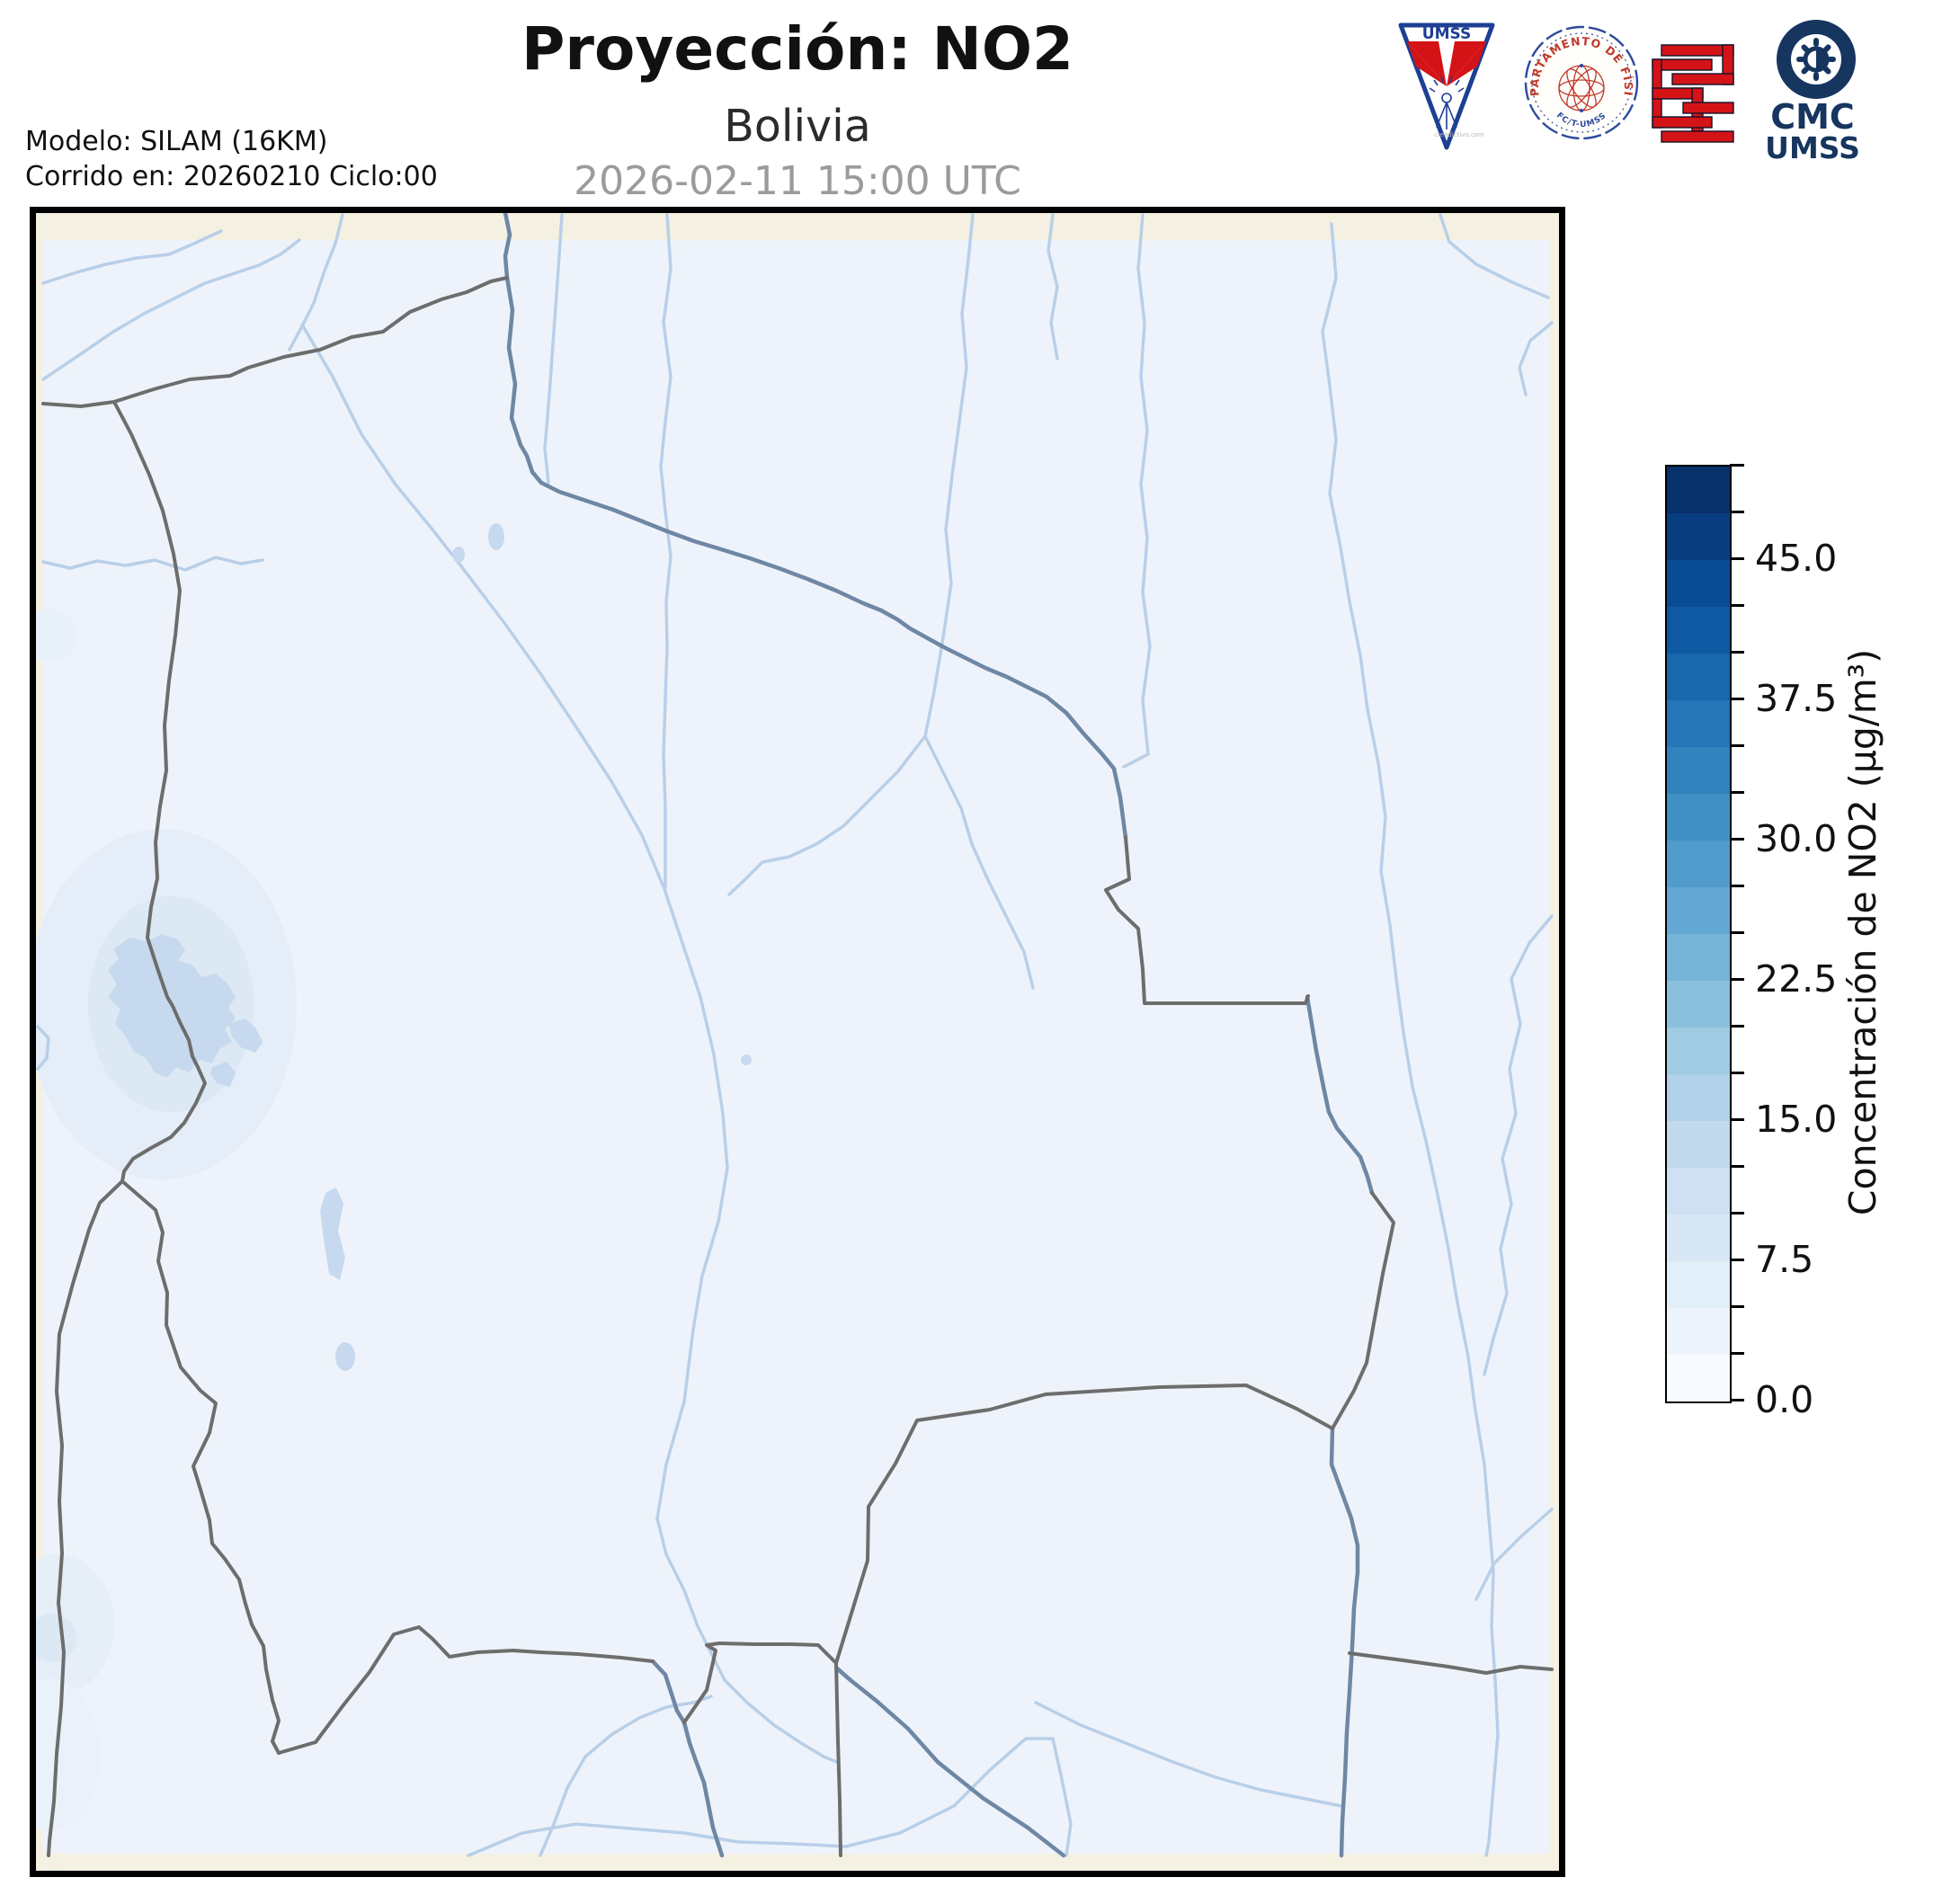  Describe the element at coordinates (797, 49) in the screenshot. I see `page-title: Proyección: NO2` at that location.